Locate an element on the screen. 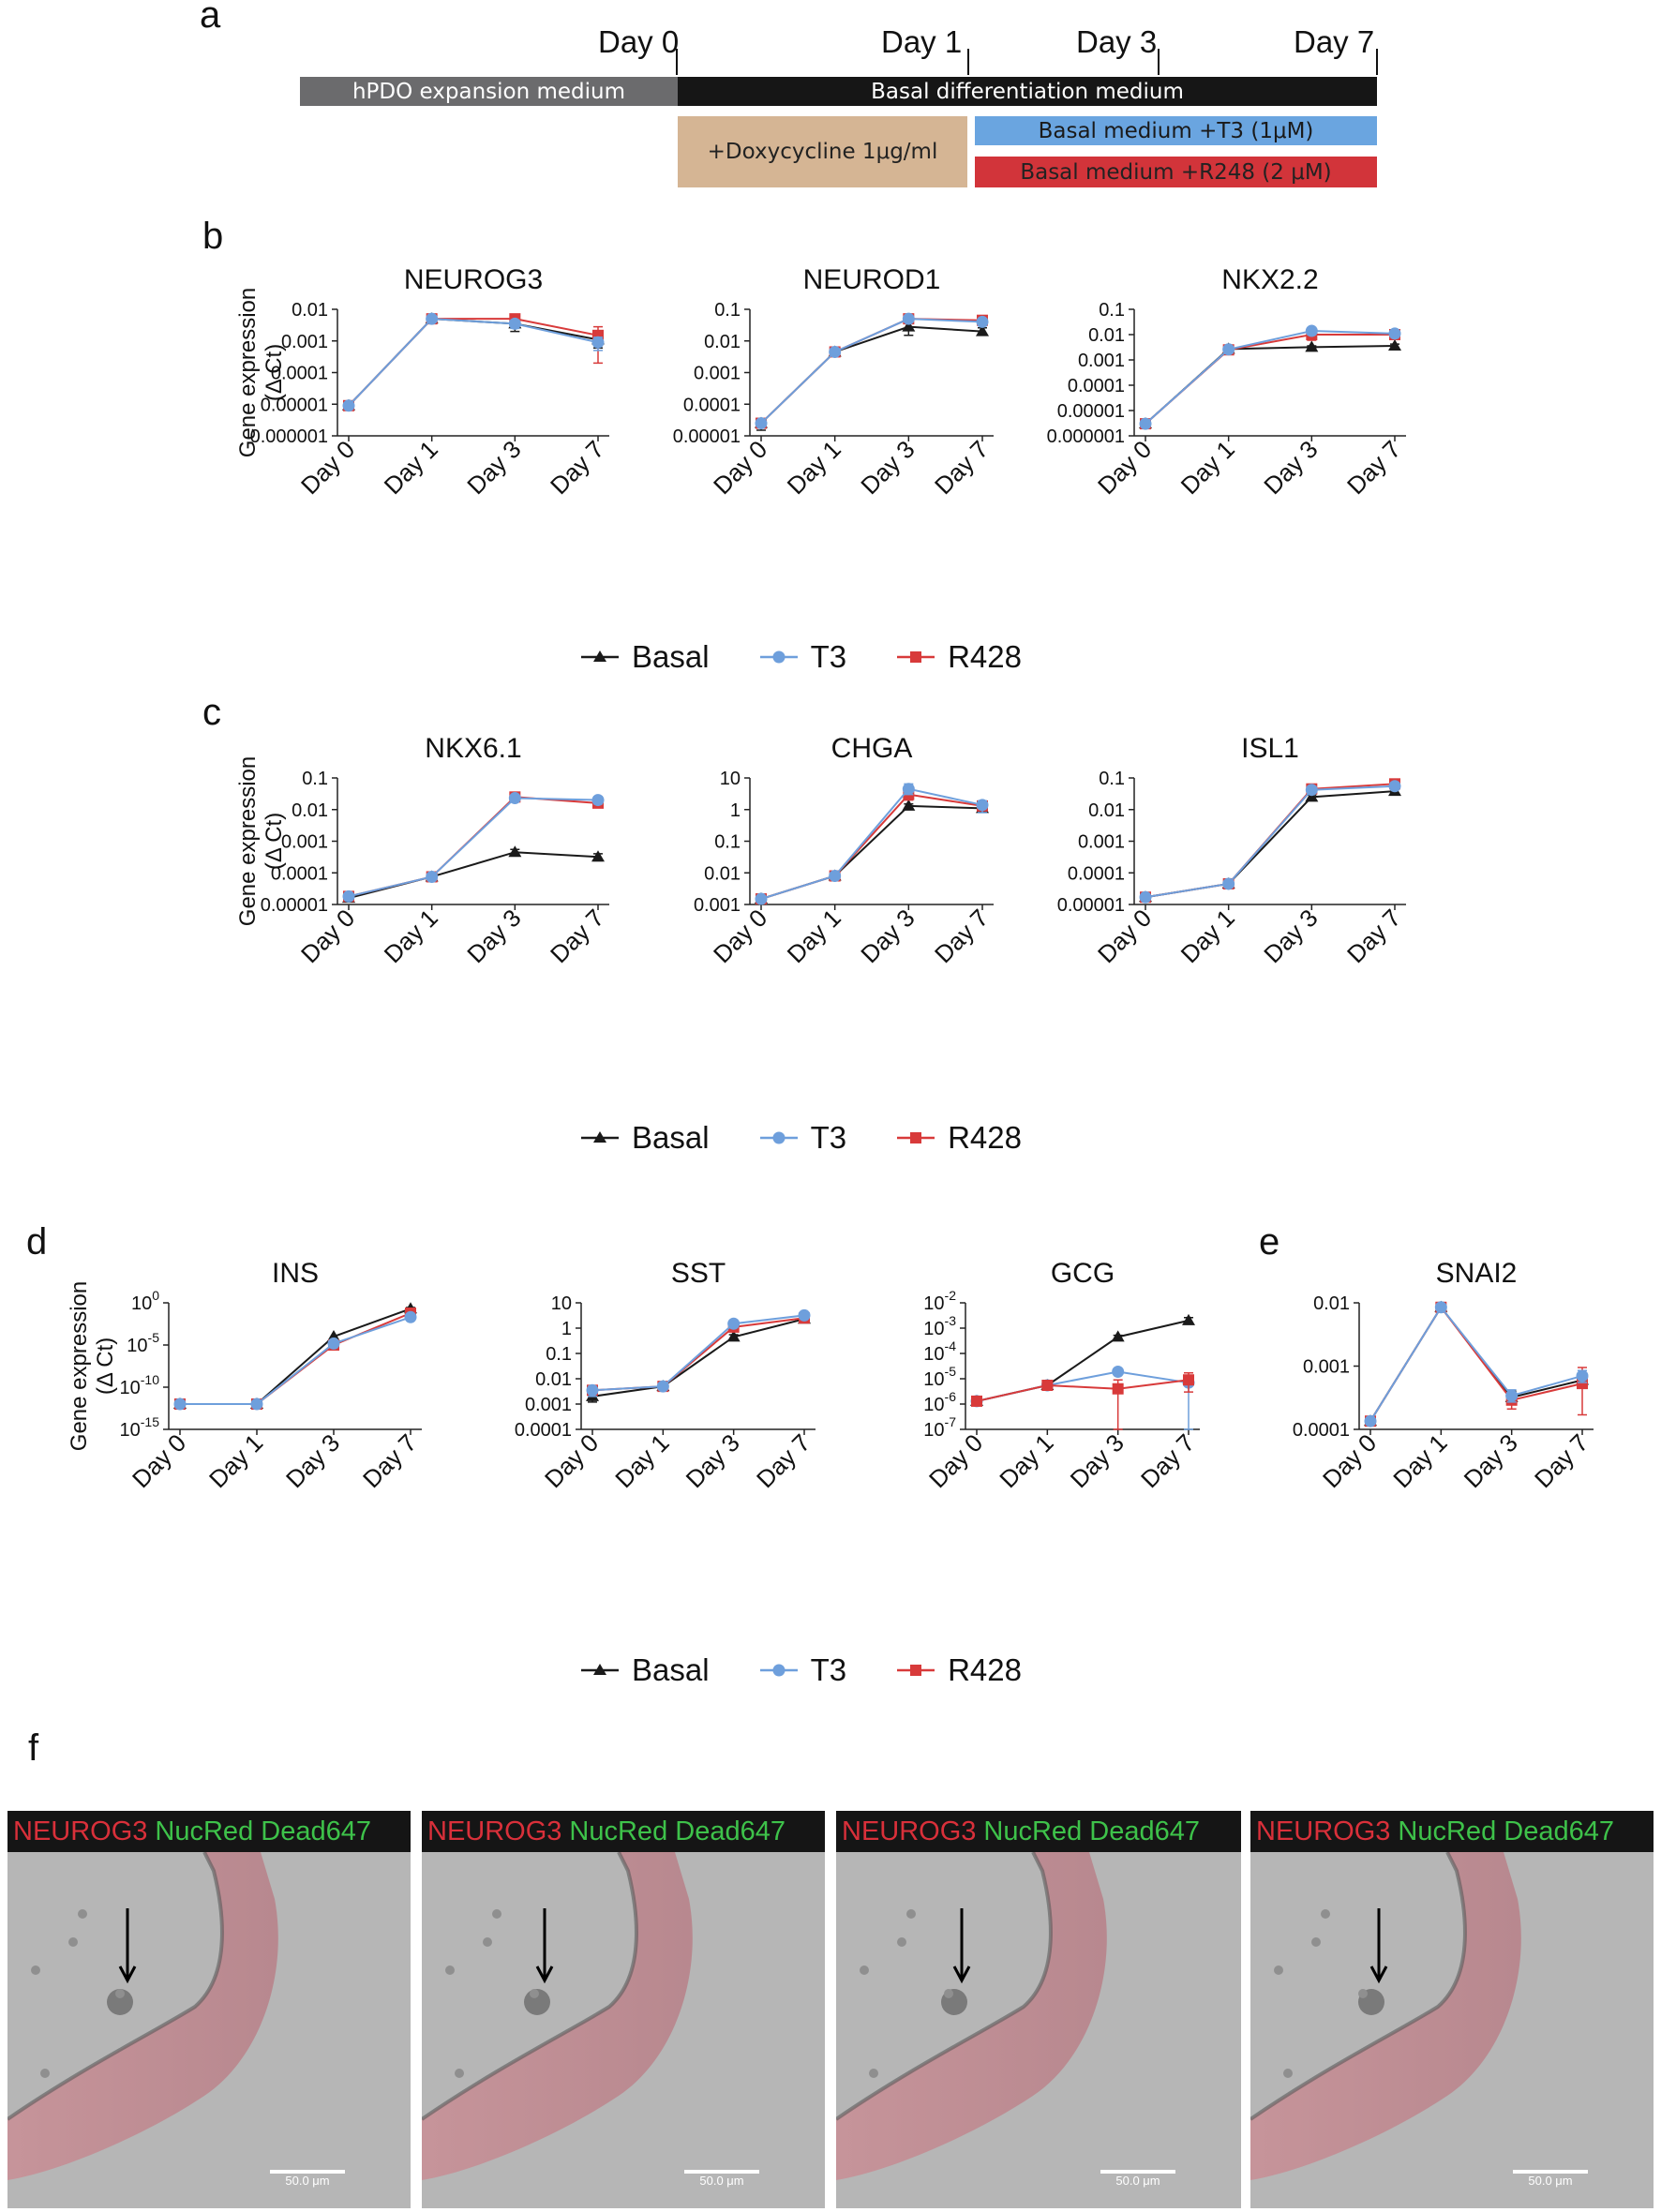 The image size is (1661, 2212). chart-title: NKX2.2 is located at coordinates (1269, 279).